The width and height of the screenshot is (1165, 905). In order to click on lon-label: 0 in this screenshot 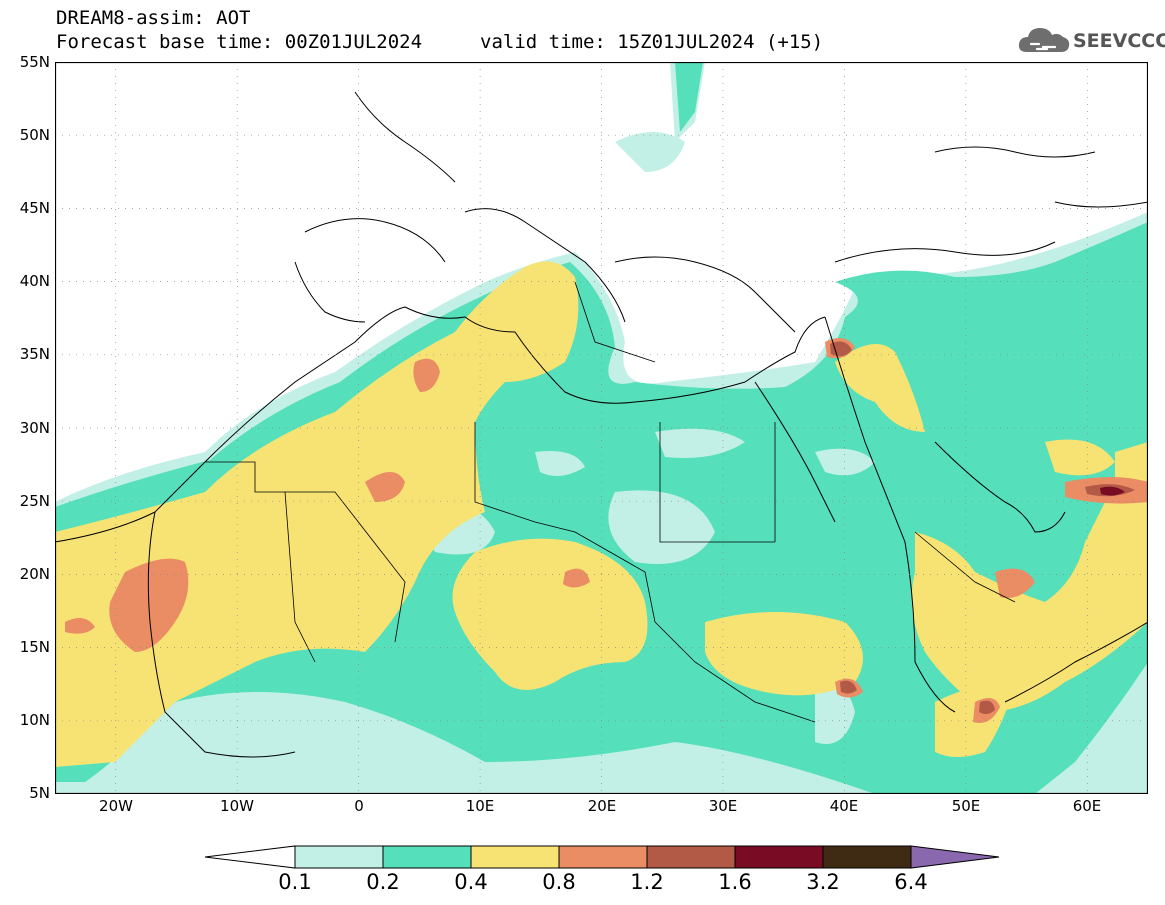, I will do `click(359, 806)`.